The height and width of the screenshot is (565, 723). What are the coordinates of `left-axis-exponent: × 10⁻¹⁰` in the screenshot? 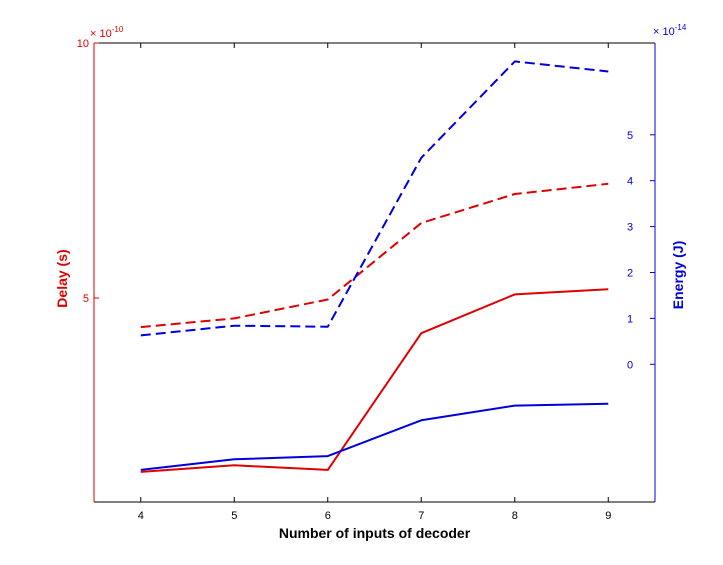 It's located at (107, 32).